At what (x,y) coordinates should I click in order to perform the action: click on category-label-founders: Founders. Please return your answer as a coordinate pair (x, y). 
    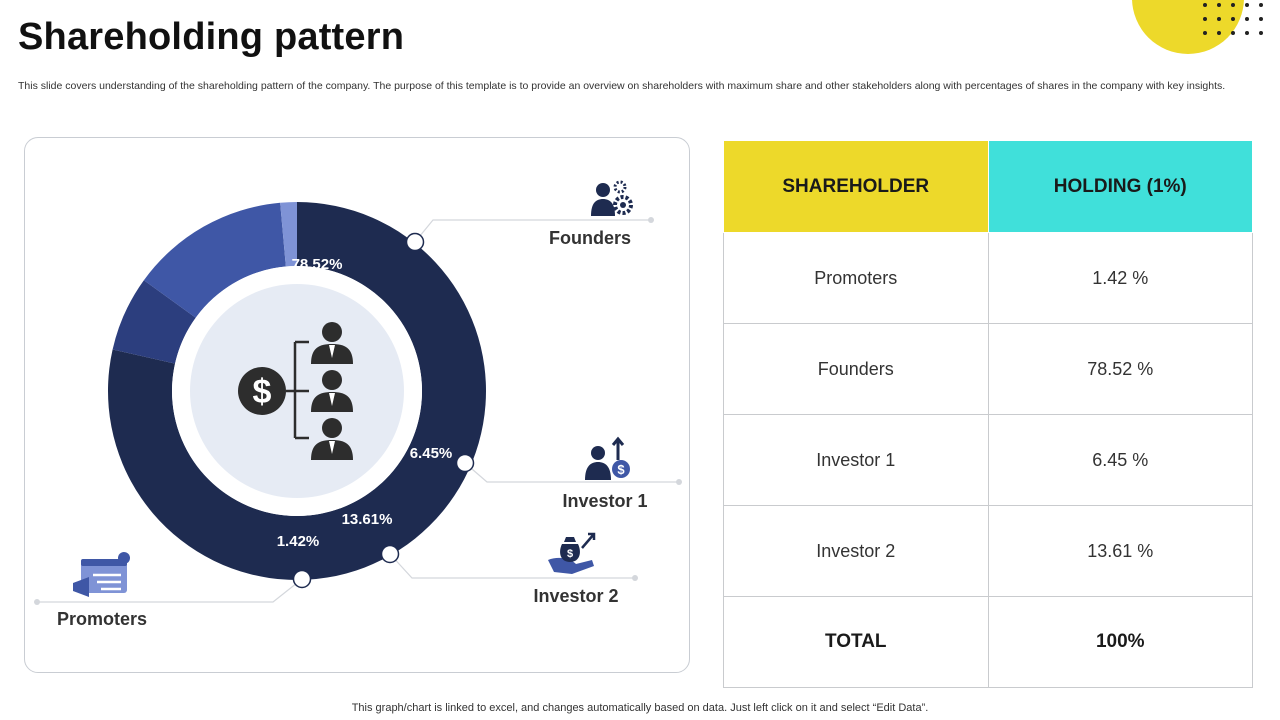
    Looking at the image, I should click on (590, 238).